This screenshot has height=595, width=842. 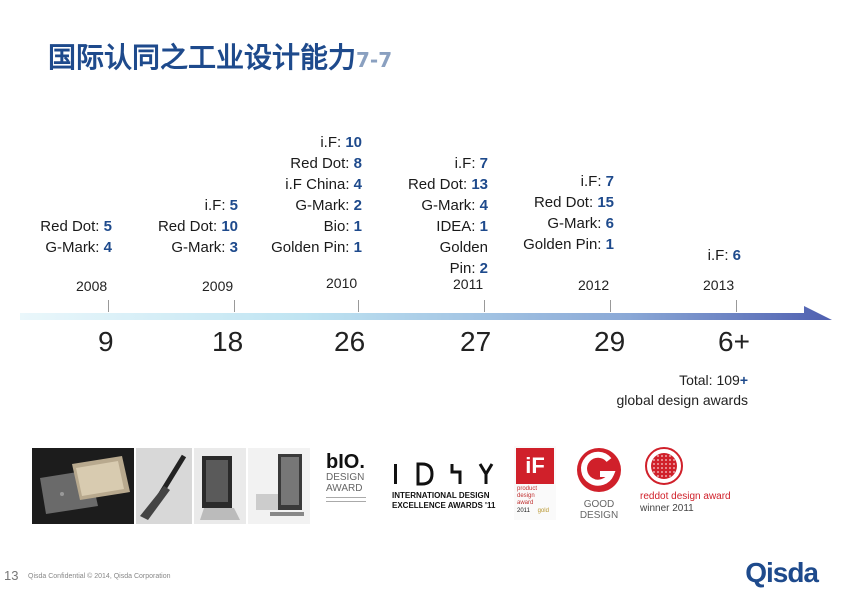 I want to click on award-entry: Red Dot: 5, so click(x=76, y=226).